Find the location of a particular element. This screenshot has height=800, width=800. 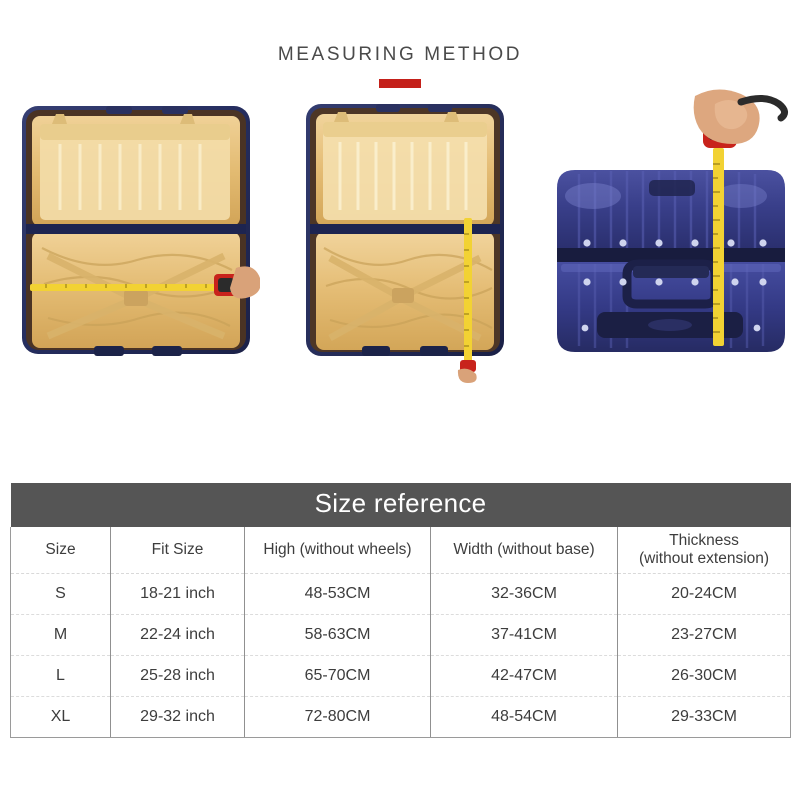

cell-high: 65-70CM is located at coordinates (337, 676).